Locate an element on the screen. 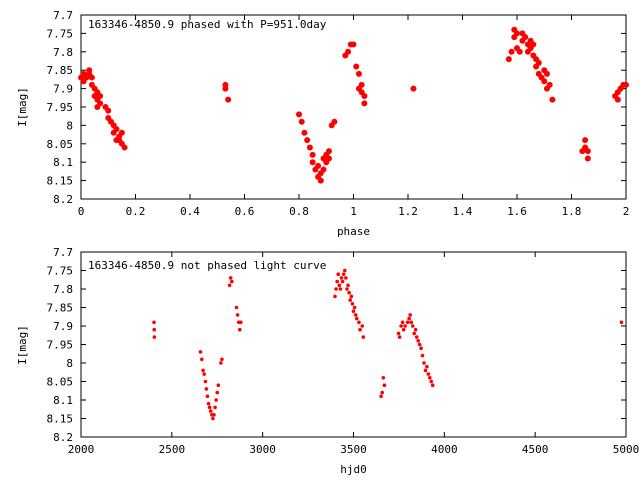 The image size is (640, 480). chart-title: 163346-4850.9 not phased light curve is located at coordinates (207, 265).